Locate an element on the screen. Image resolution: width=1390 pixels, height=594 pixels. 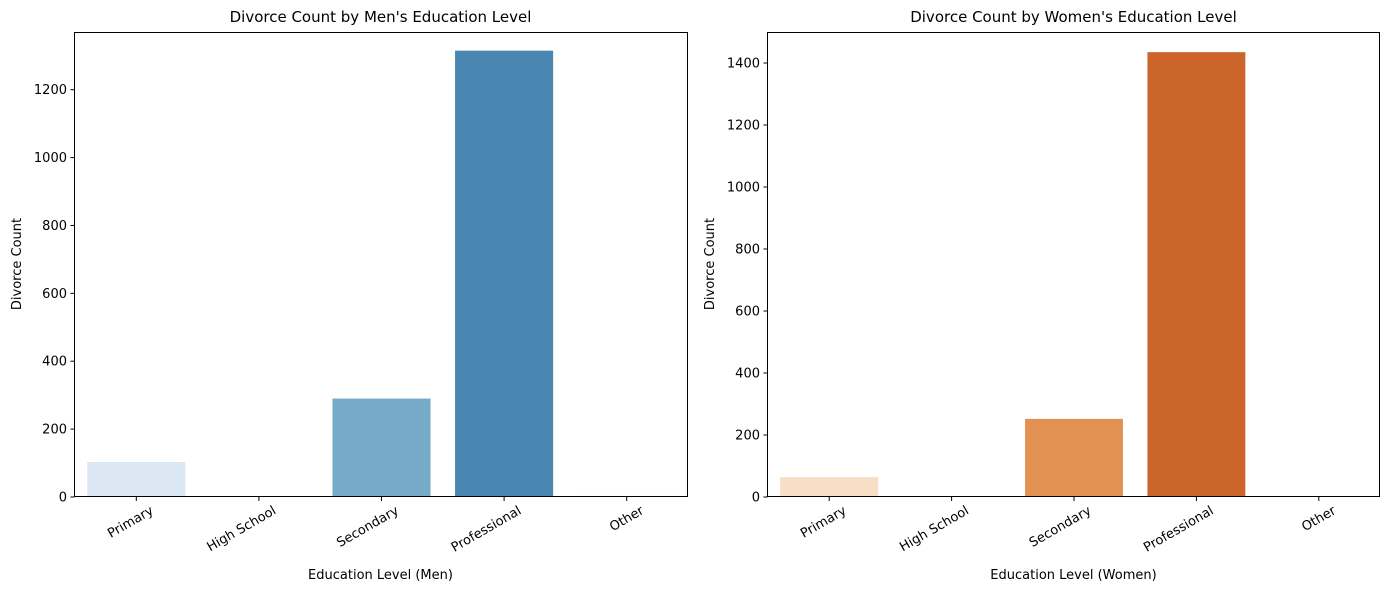
women-y-tick-label: 600 is located at coordinates (747, 312).